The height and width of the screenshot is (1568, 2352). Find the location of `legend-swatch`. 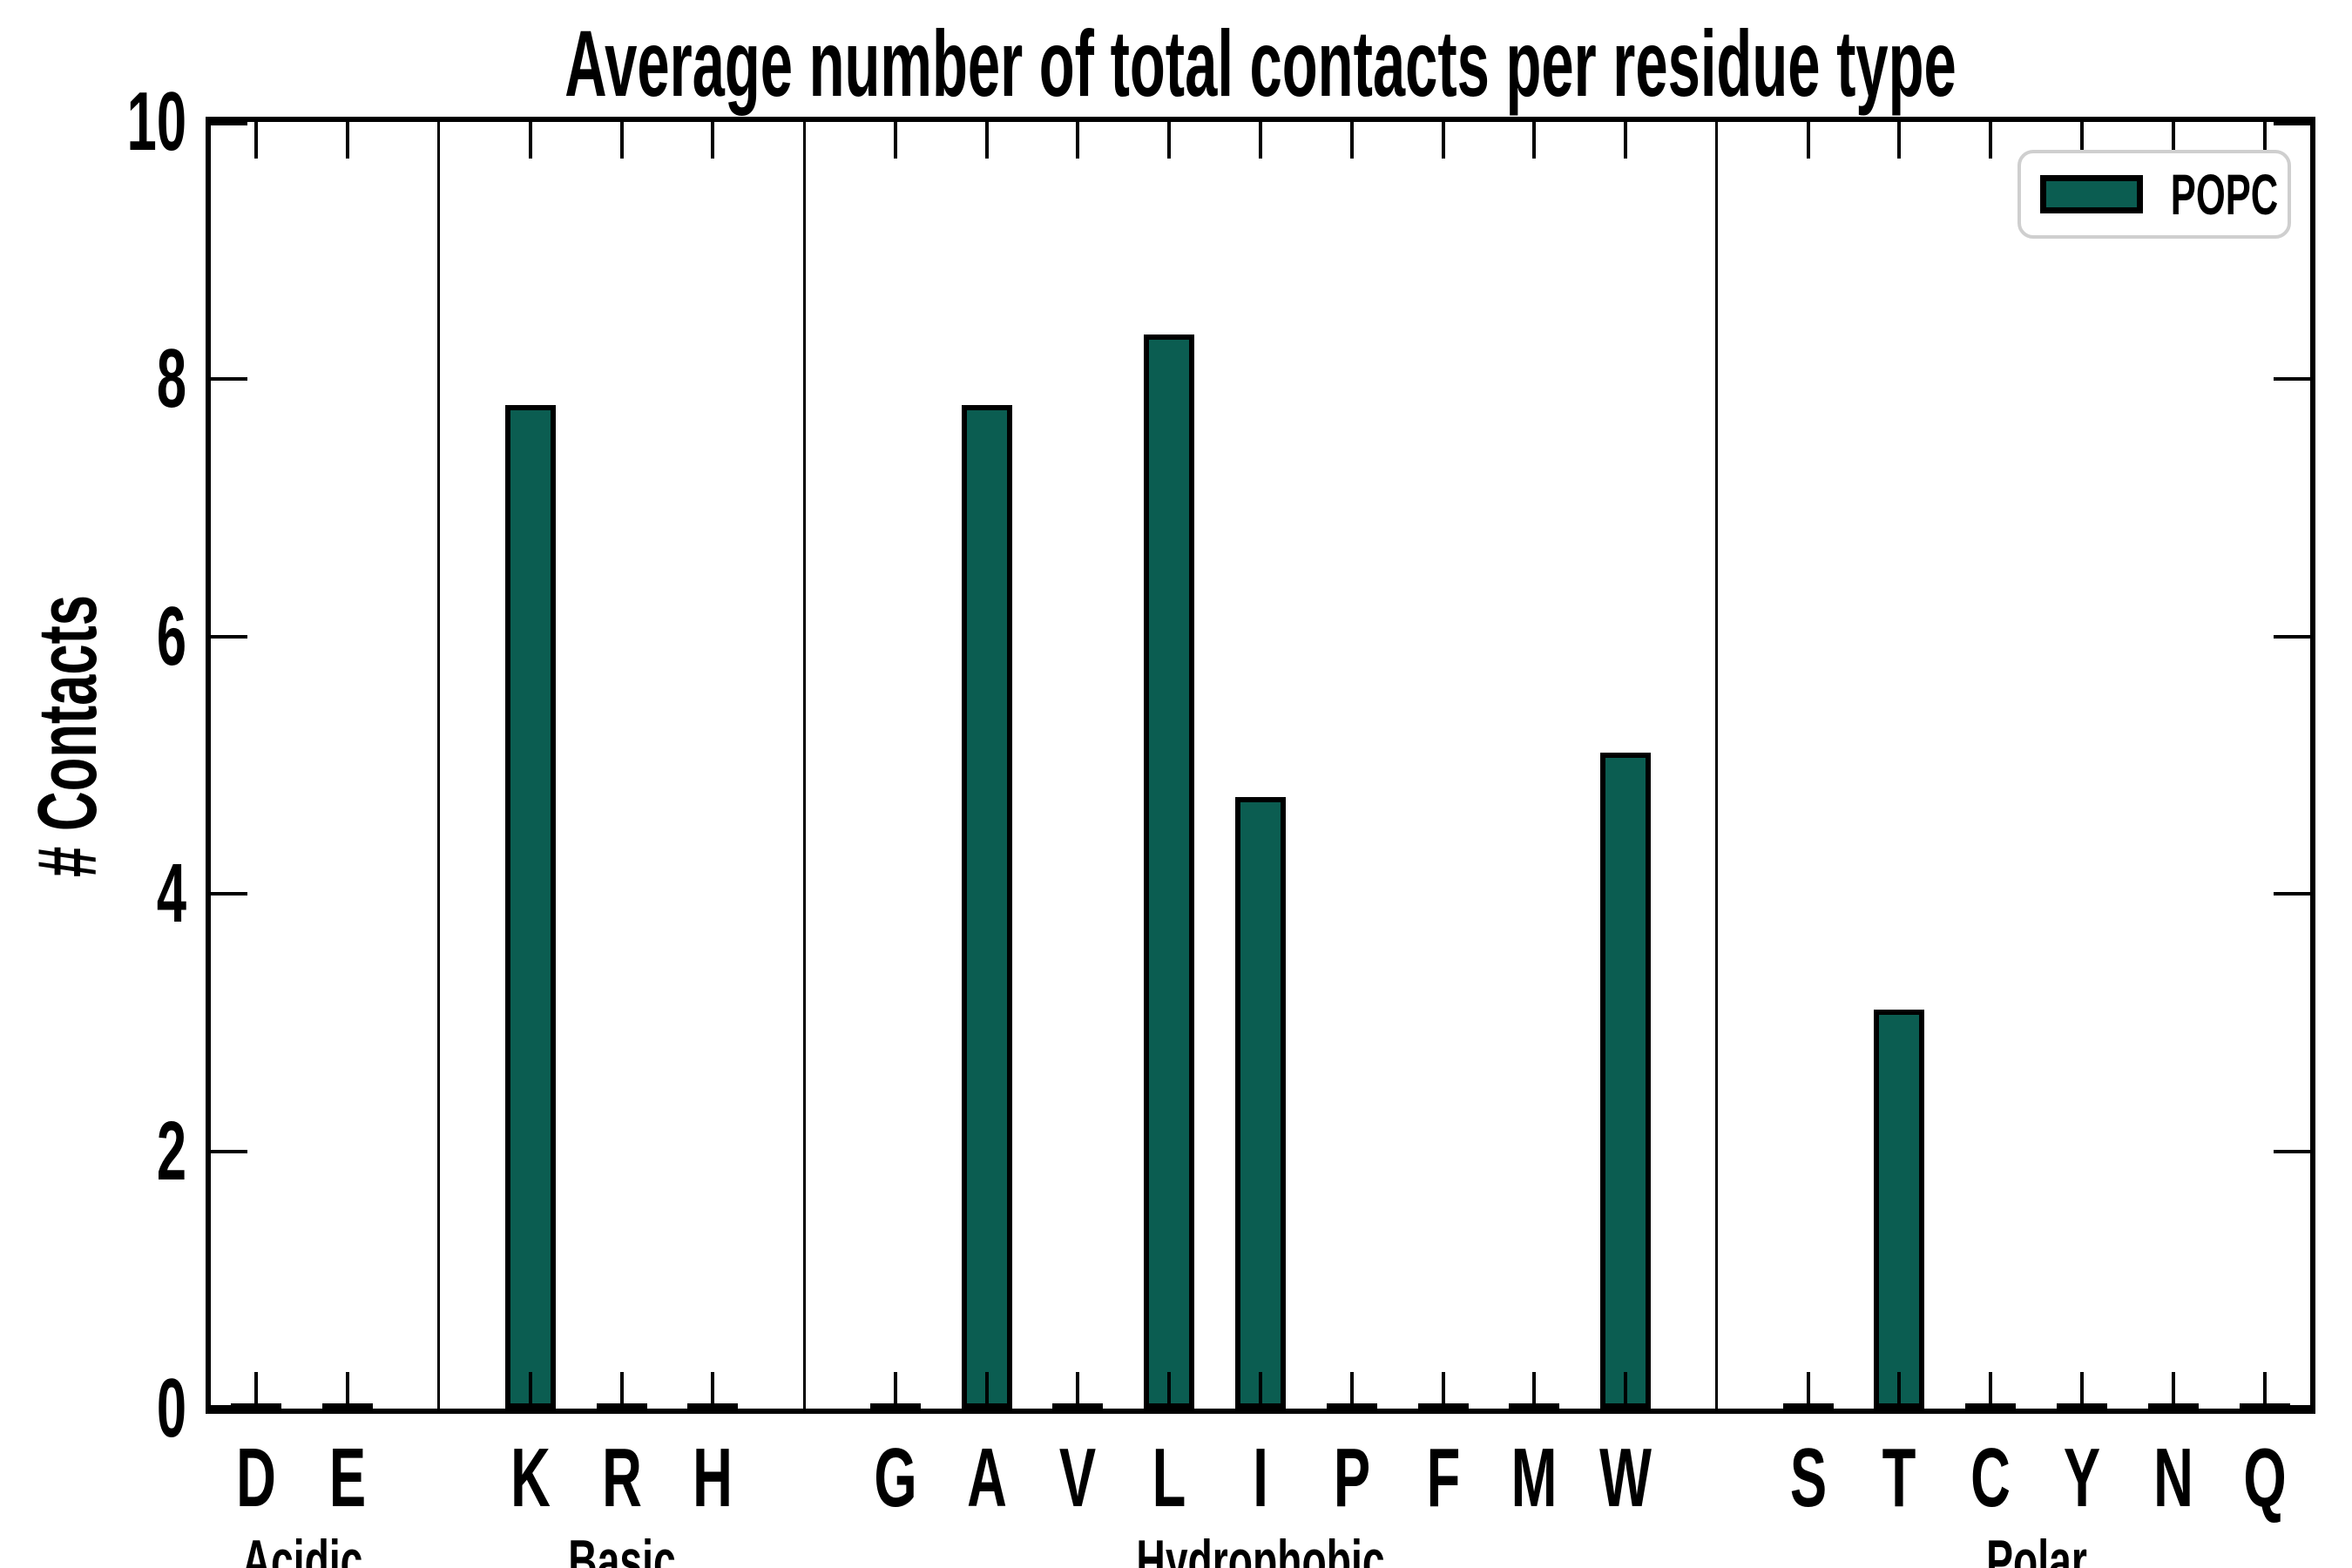

legend-swatch is located at coordinates (2092, 194).